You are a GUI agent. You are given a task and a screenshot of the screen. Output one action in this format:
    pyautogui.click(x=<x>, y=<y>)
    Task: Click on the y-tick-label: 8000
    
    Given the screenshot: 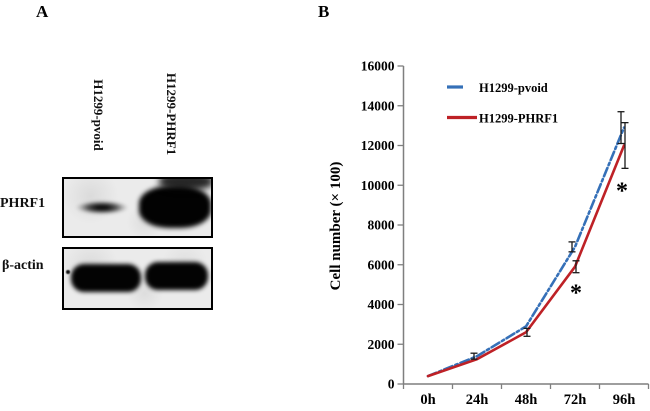 What is the action you would take?
    pyautogui.click(x=381, y=225)
    